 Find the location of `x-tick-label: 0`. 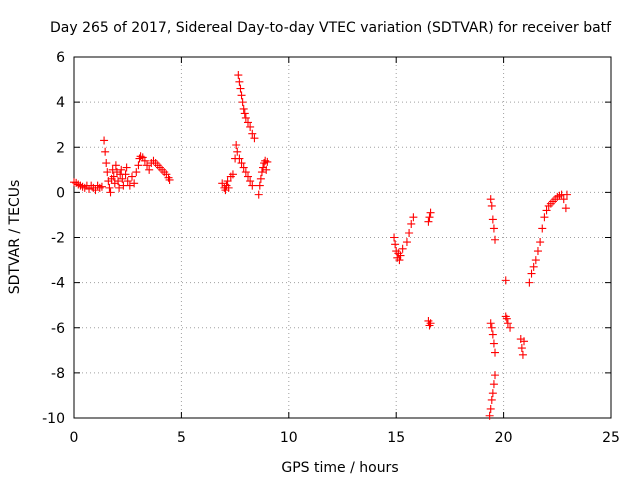

x-tick-label: 0 is located at coordinates (74, 438).